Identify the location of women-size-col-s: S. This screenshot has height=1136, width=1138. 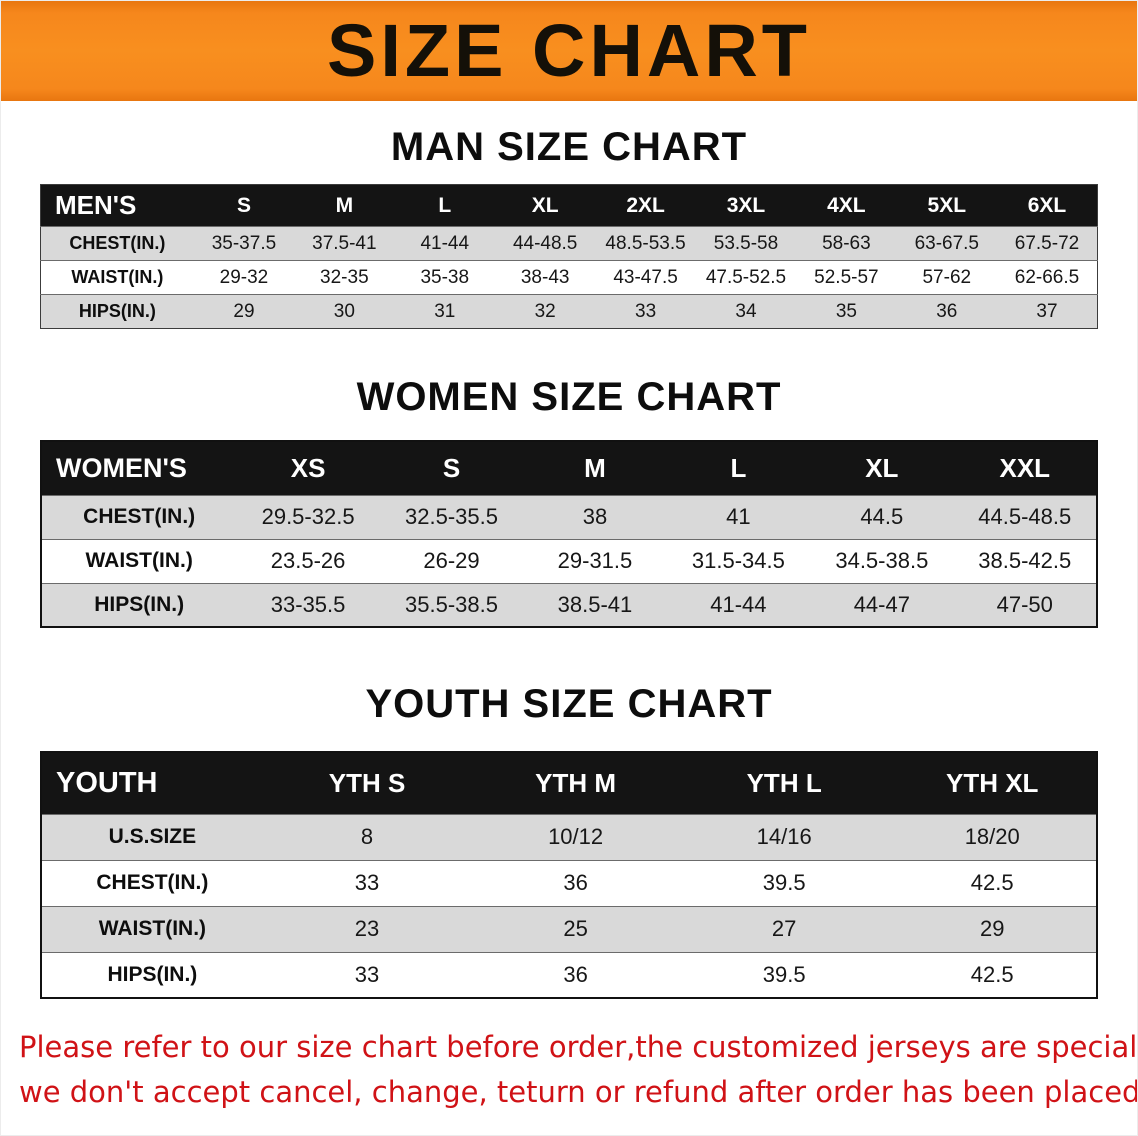
(451, 468).